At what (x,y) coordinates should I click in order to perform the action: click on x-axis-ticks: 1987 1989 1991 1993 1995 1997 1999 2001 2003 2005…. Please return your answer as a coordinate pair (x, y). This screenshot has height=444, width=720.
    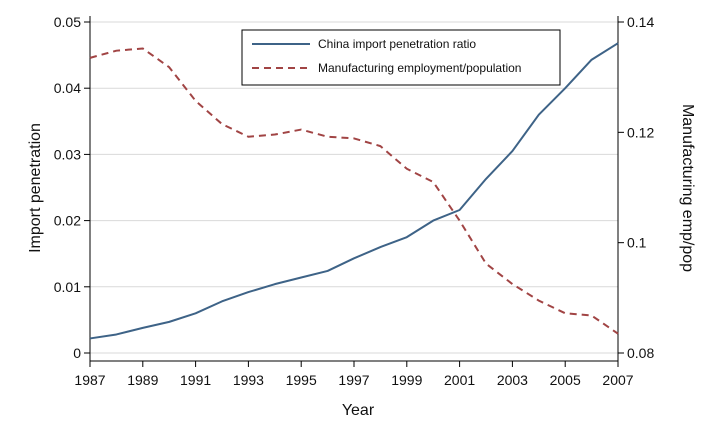
    Looking at the image, I should click on (354, 374).